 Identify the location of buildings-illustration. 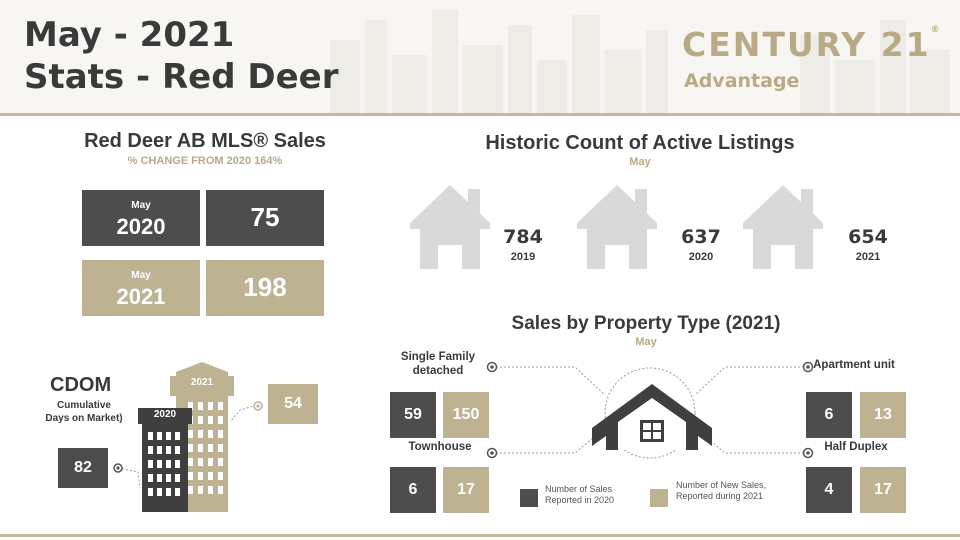
(188, 437).